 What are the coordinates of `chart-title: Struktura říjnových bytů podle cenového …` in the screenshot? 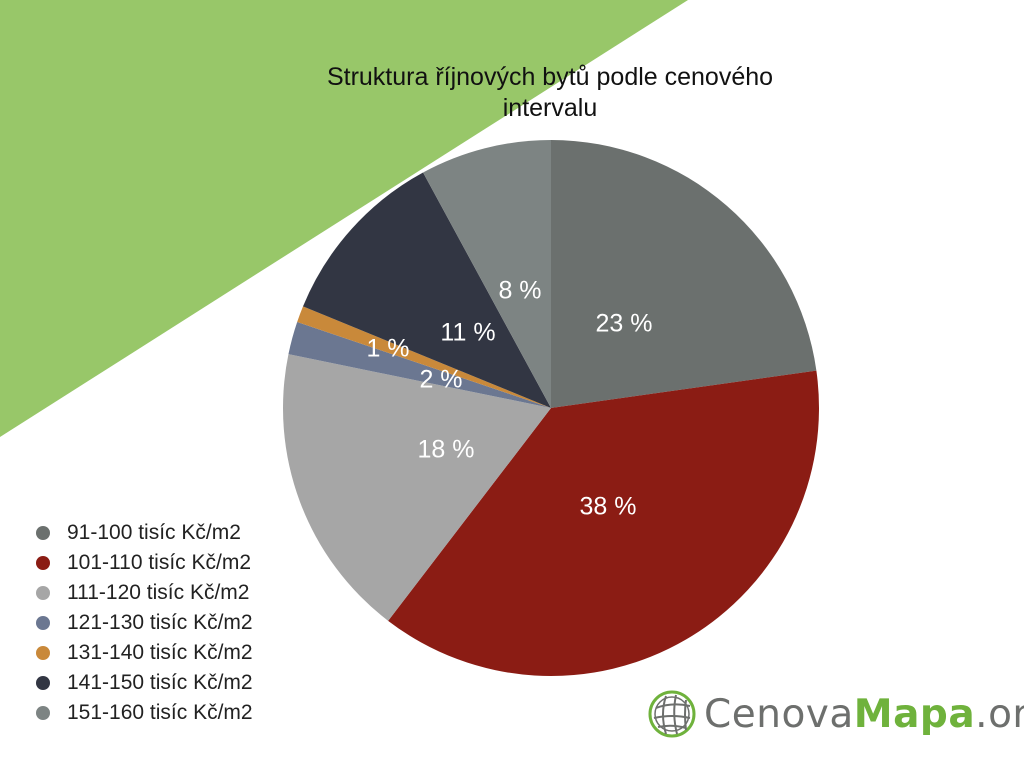 It's located at (550, 93).